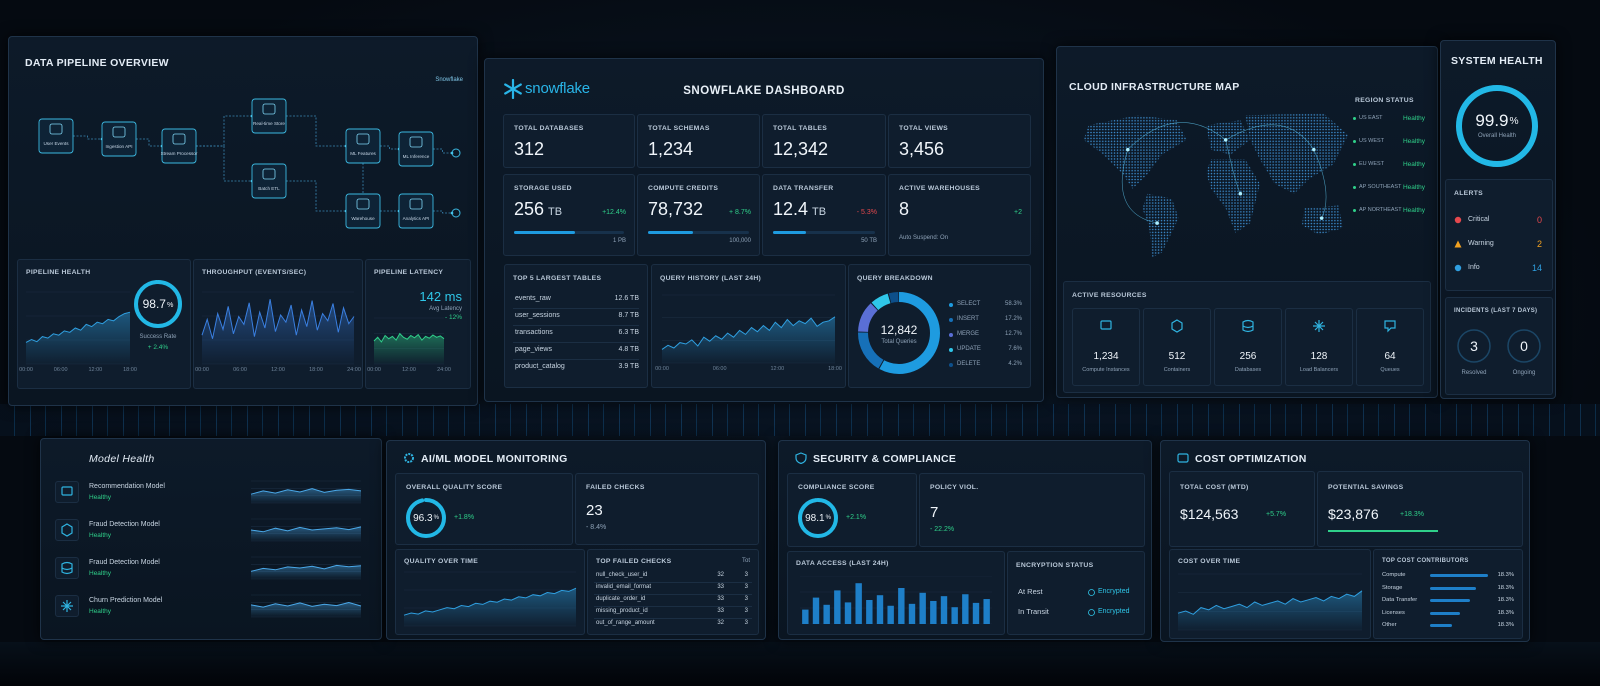 The height and width of the screenshot is (686, 1600). What do you see at coordinates (363, 153) in the screenshot?
I see `node-label: ML Features` at bounding box center [363, 153].